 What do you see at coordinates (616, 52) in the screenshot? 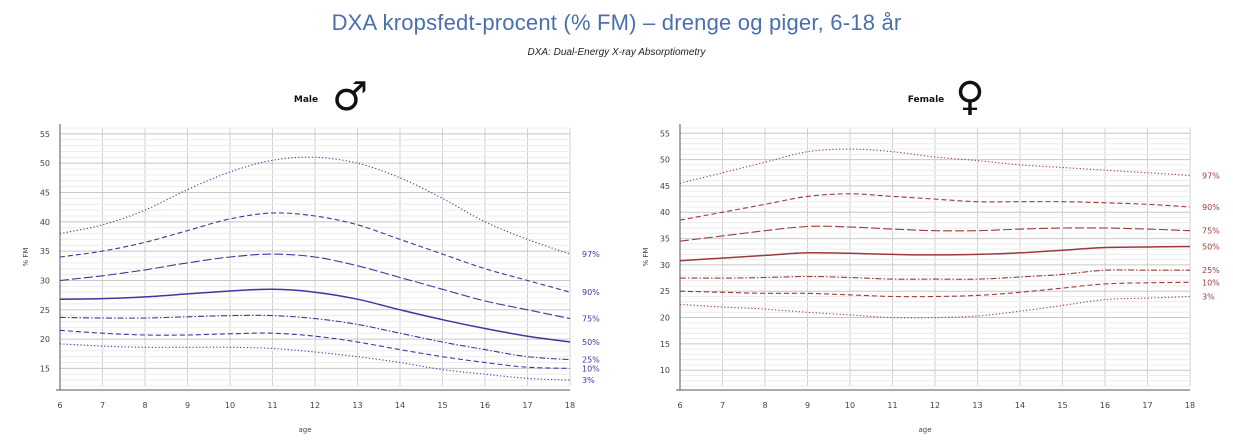
I see `page-subtitle: DXA: Dual-Energy X-ray Absorptiometry` at bounding box center [616, 52].